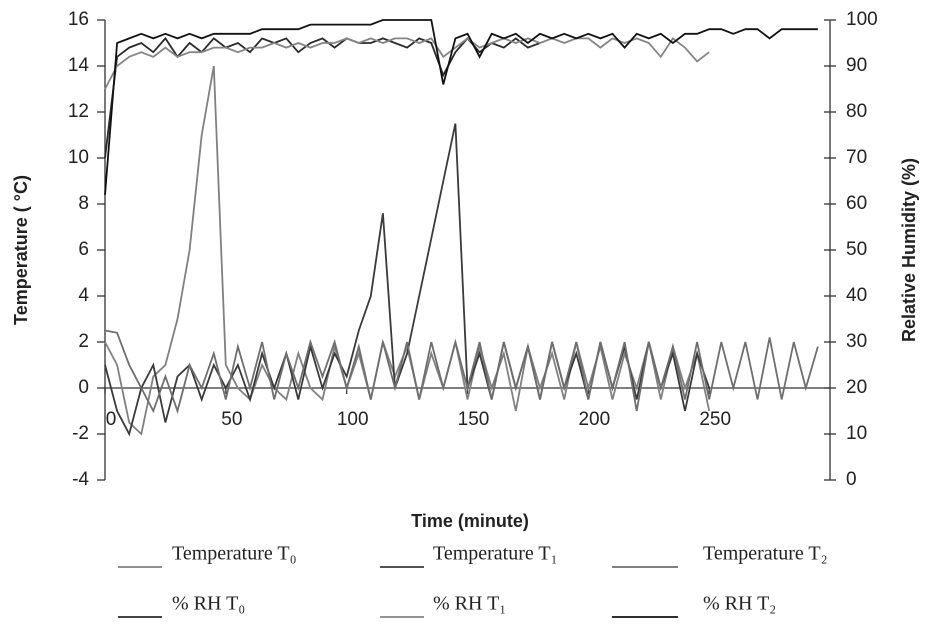 The image size is (927, 626). I want to click on y-tick-label: 12, so click(78, 111).